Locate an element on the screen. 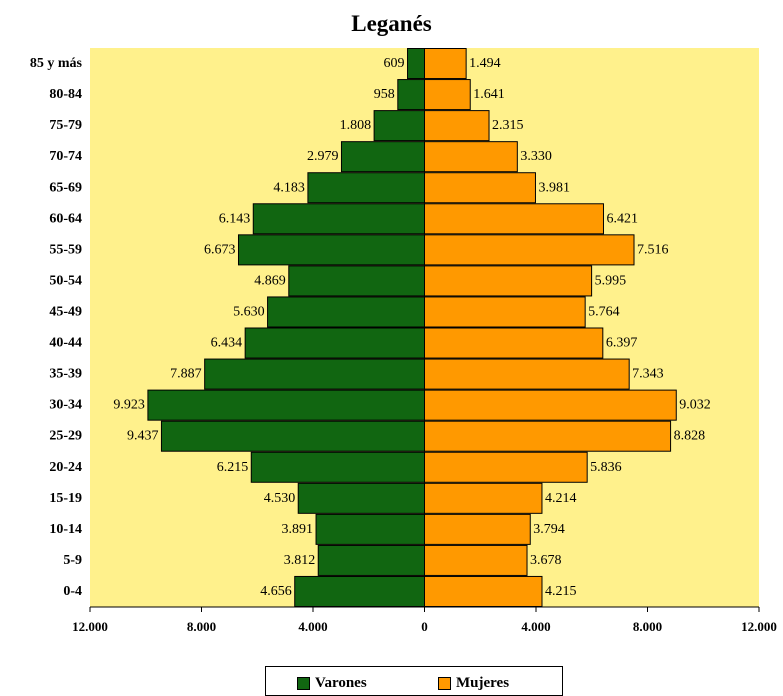 This screenshot has height=696, width=783. data-label-varones: 4.183 is located at coordinates (289, 187).